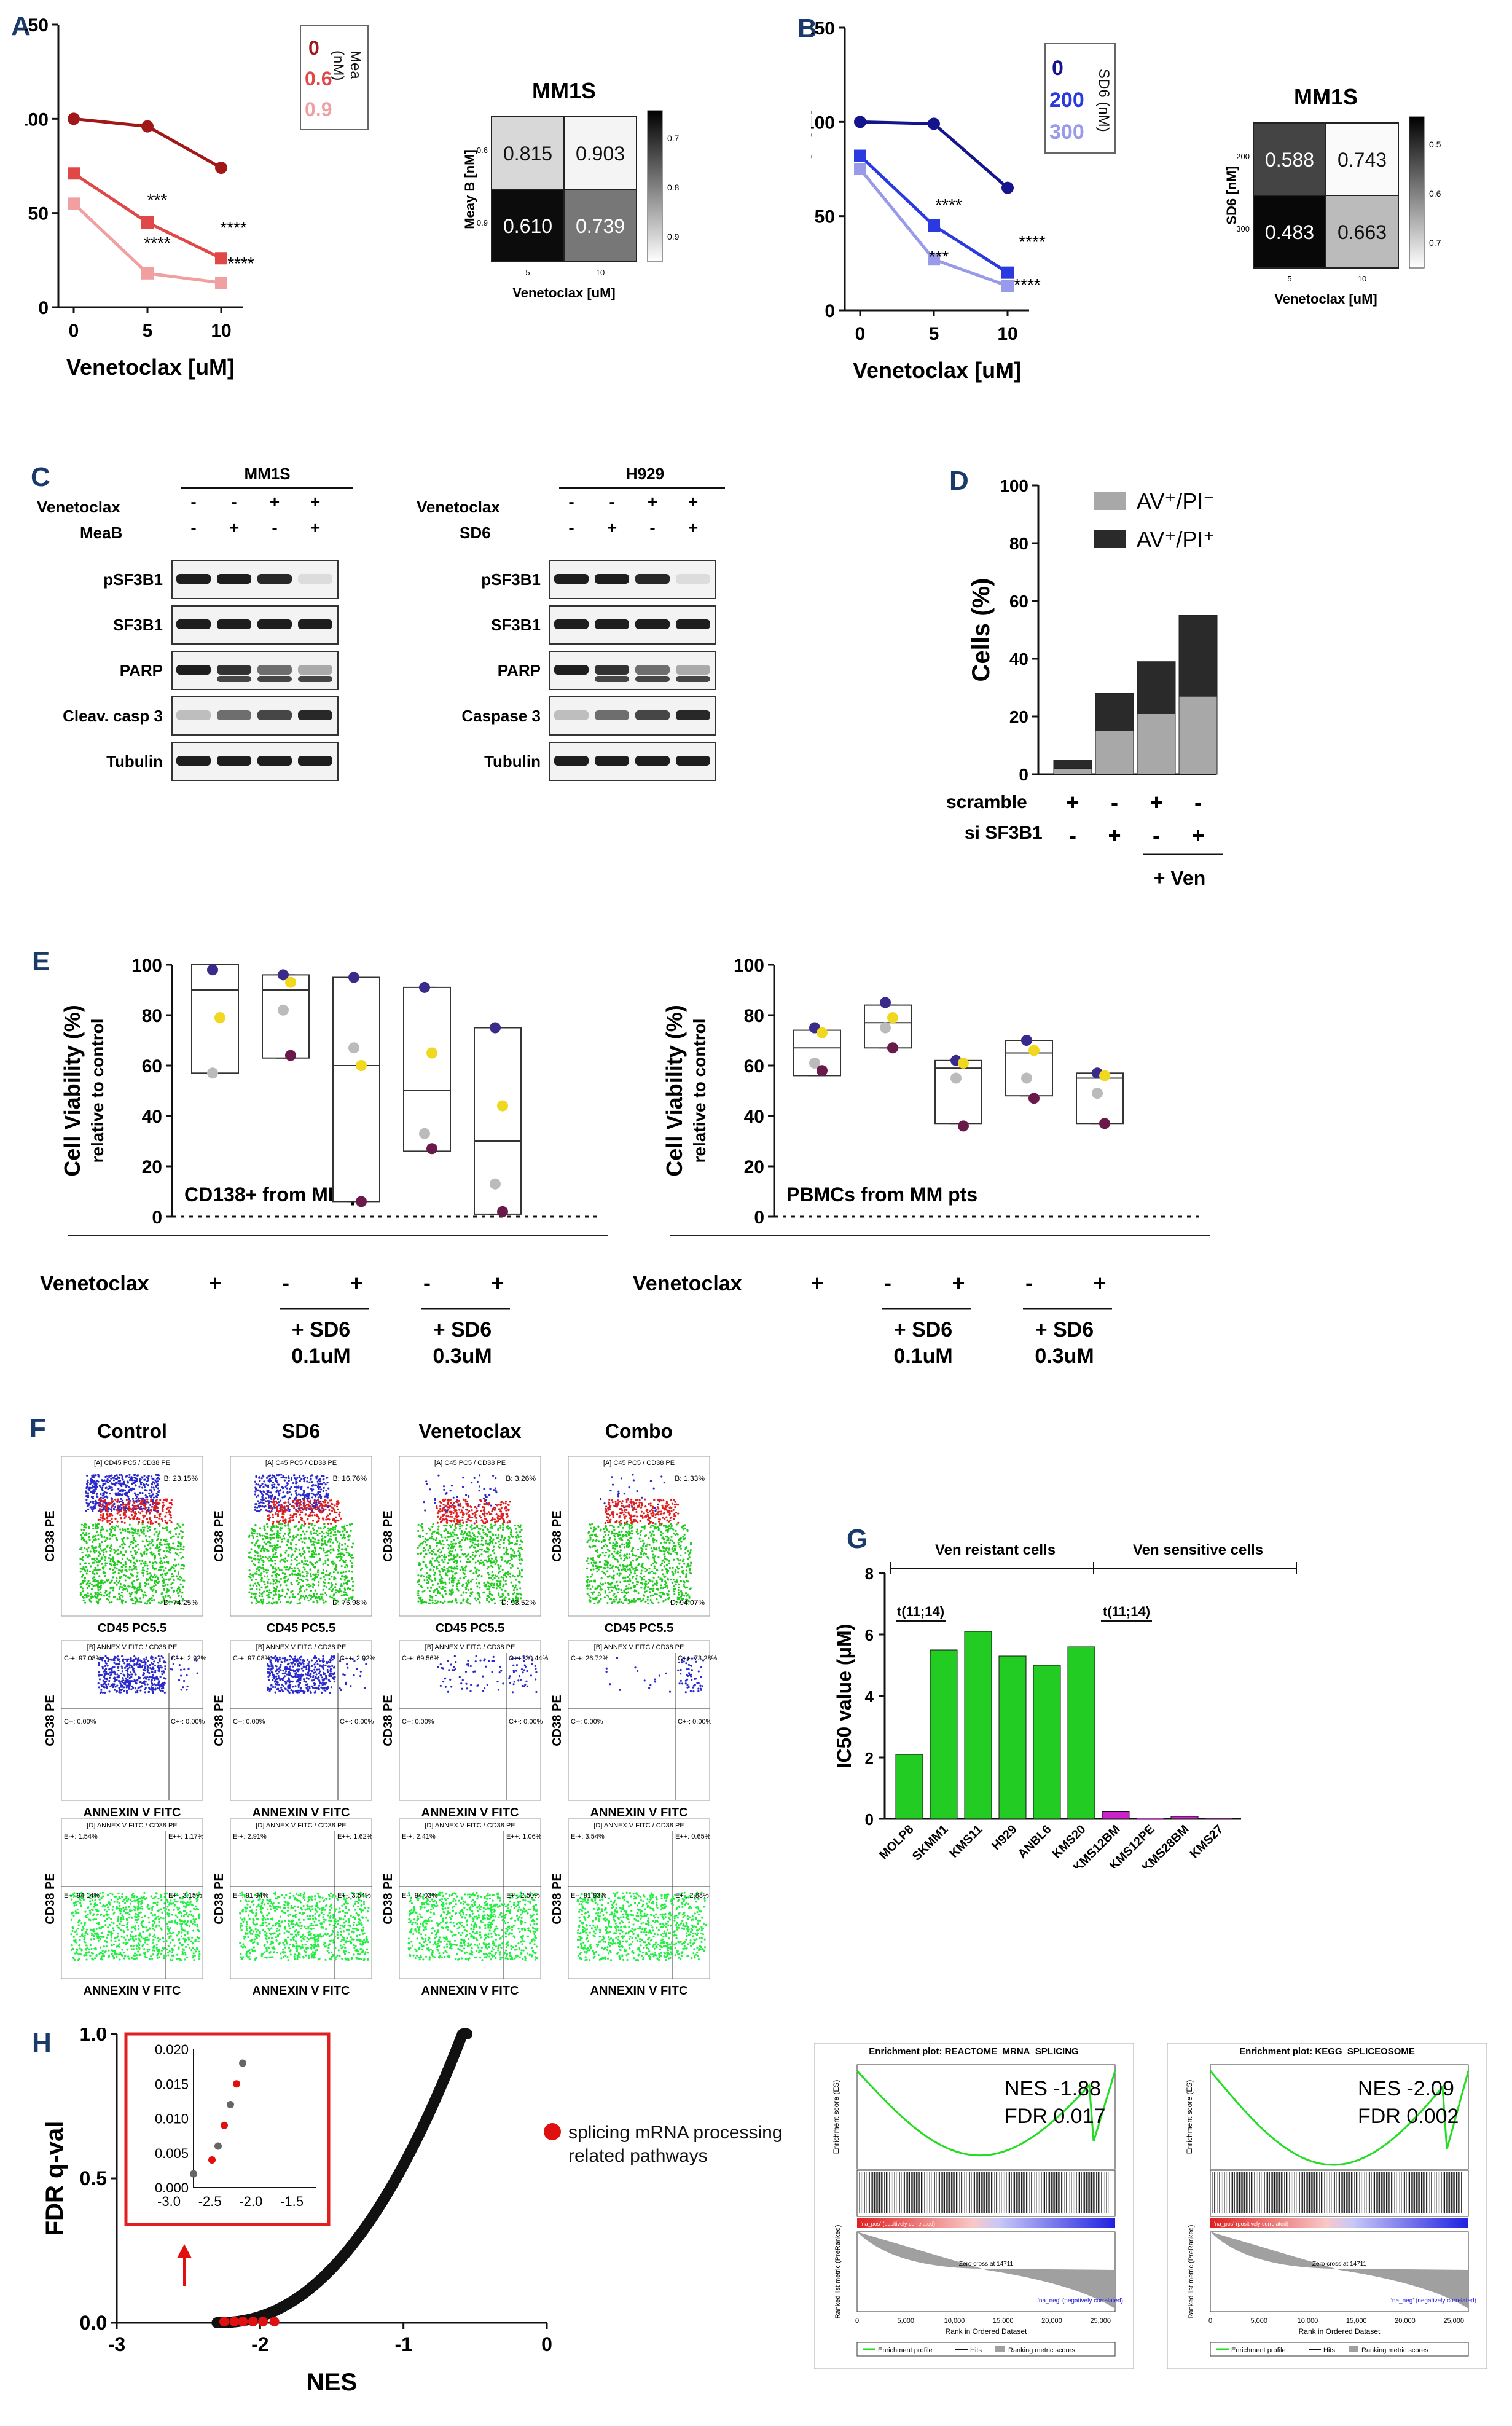 The image size is (1512, 2426). What do you see at coordinates (1064, 1330) in the screenshot?
I see `group-label: + SD6` at bounding box center [1064, 1330].